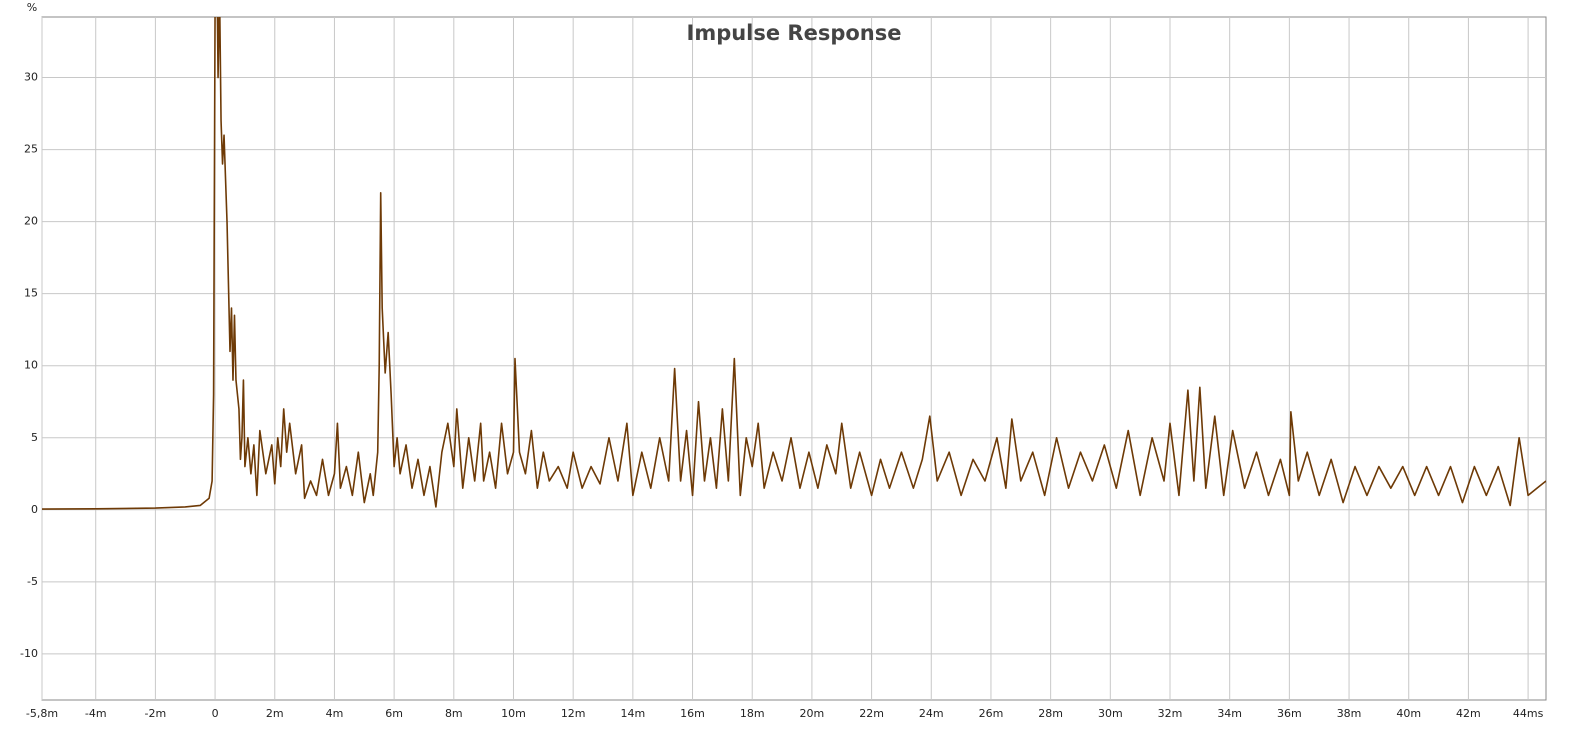  What do you see at coordinates (394, 713) in the screenshot?
I see `x-tick-label: 6m` at bounding box center [394, 713].